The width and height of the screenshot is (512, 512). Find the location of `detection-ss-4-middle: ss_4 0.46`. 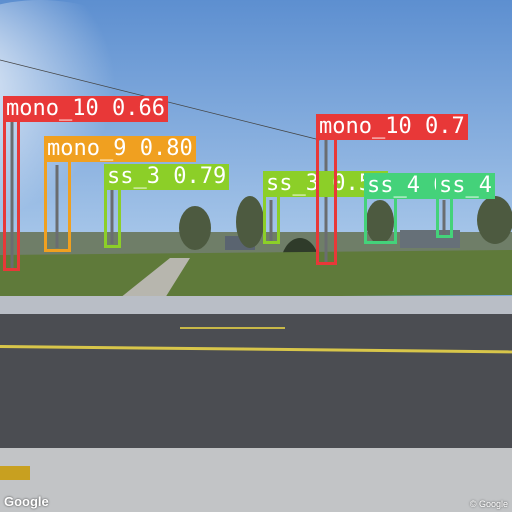

detection-ss-4-middle: ss_4 0.46 is located at coordinates (427, 208).